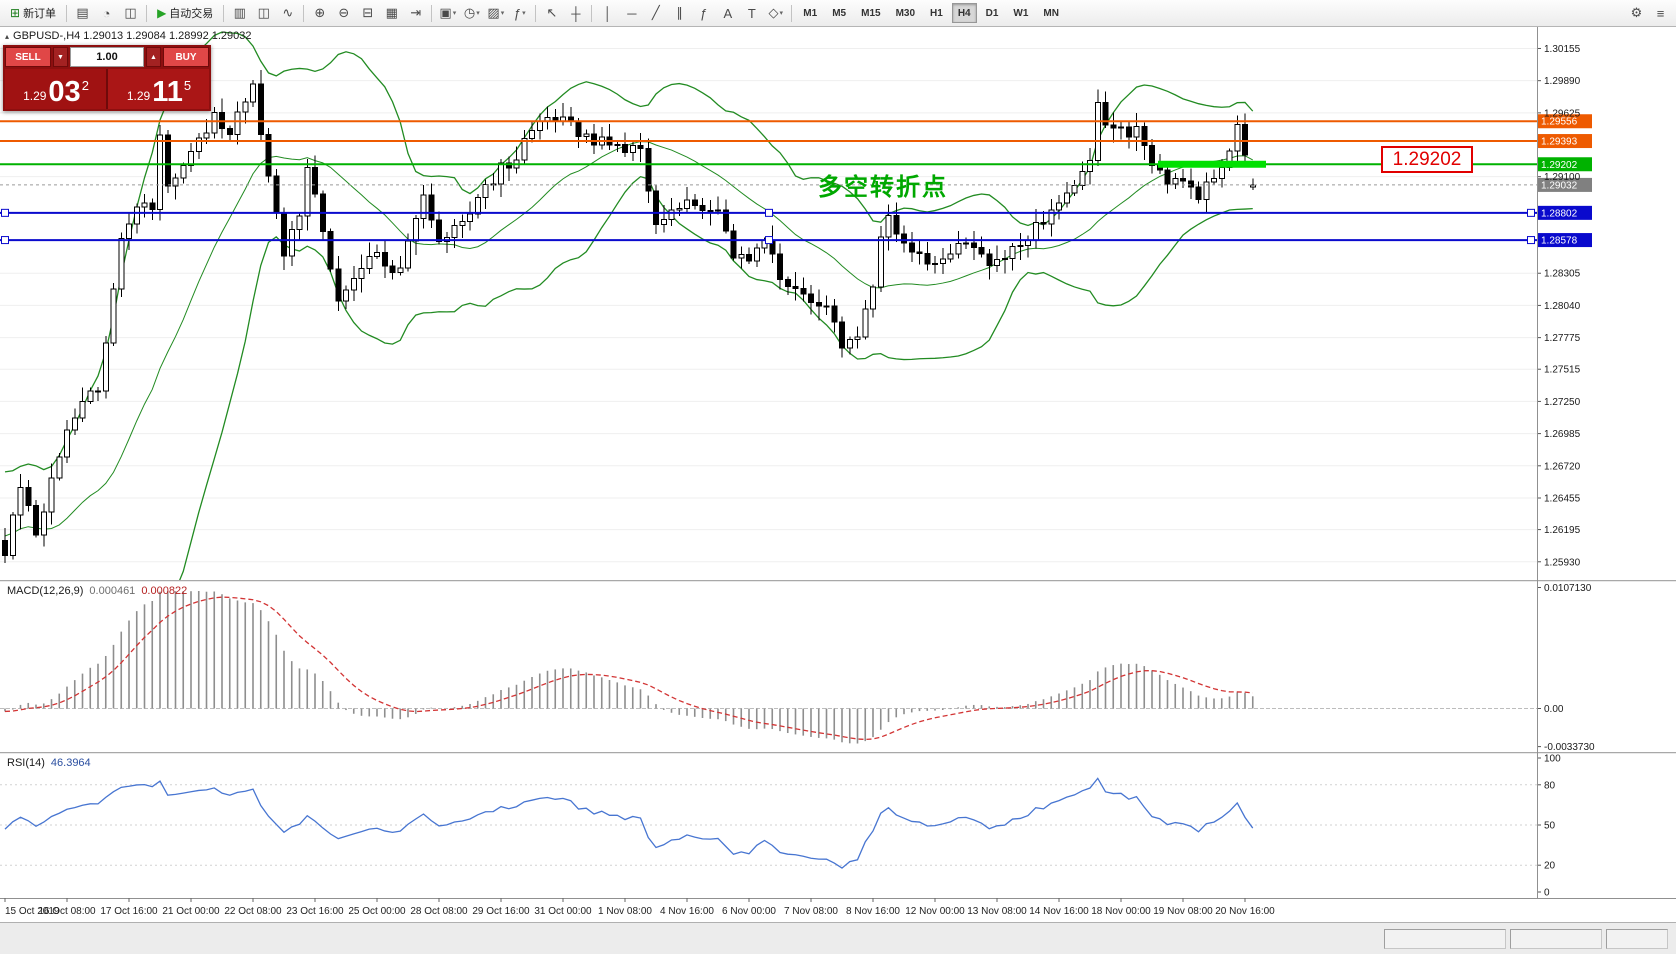 Image resolution: width=1676 pixels, height=954 pixels. I want to click on zoom-in-icon: ⊕, so click(320, 12).